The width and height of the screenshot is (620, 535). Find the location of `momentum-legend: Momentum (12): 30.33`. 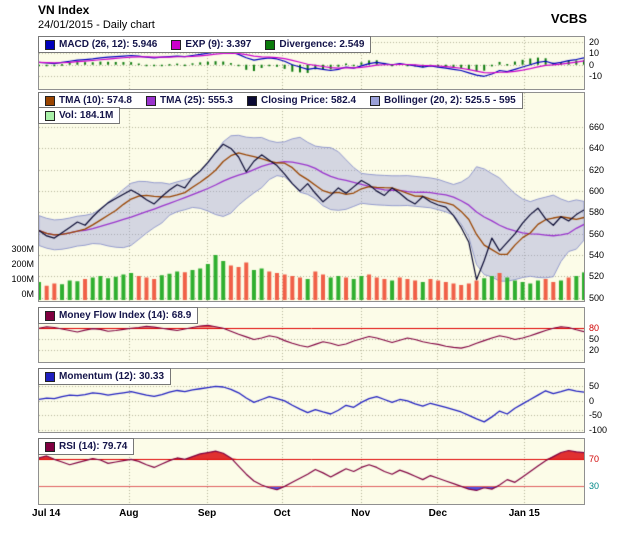

momentum-legend: Momentum (12): 30.33 is located at coordinates (105, 376).